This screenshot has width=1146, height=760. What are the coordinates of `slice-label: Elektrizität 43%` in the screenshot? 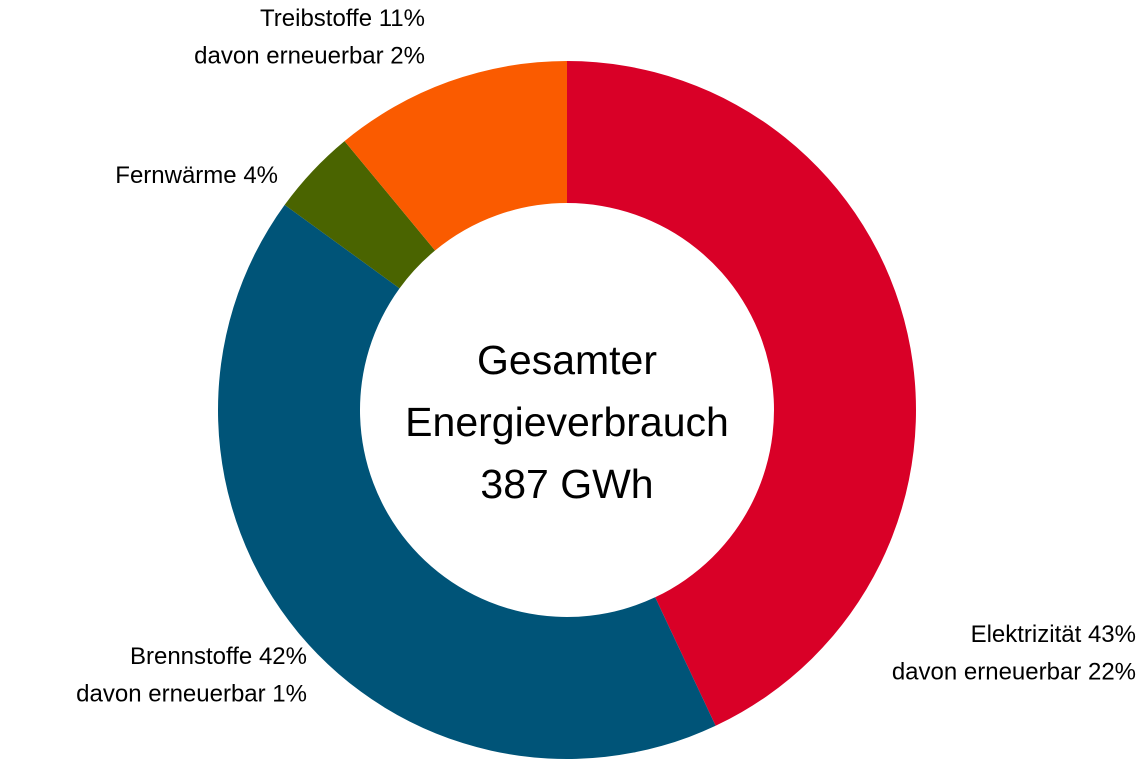 It's located at (1053, 634).